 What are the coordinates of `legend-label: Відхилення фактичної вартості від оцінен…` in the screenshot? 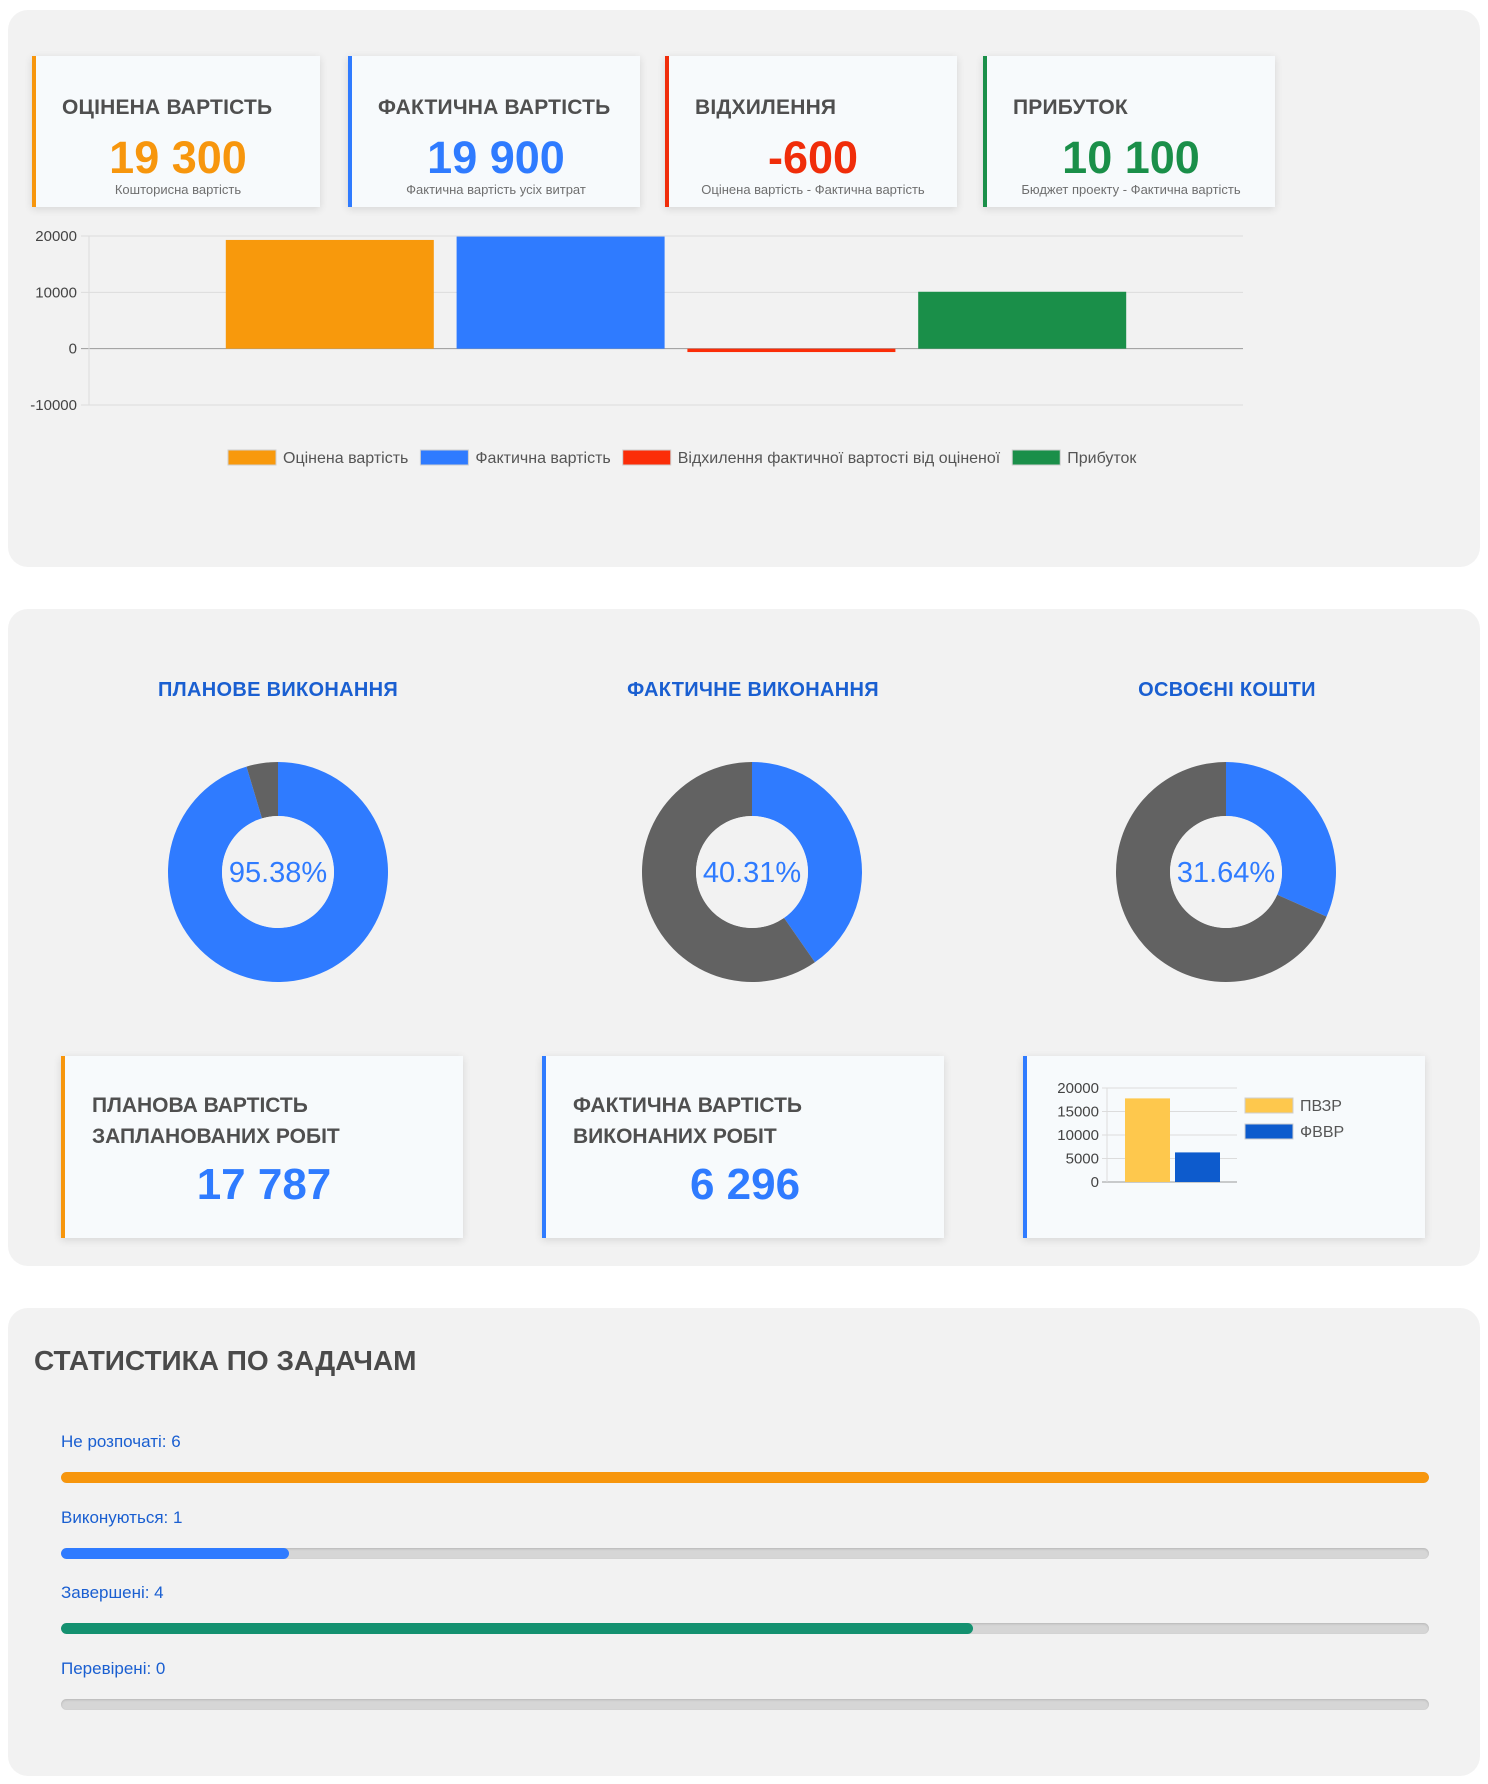 It's located at (839, 458).